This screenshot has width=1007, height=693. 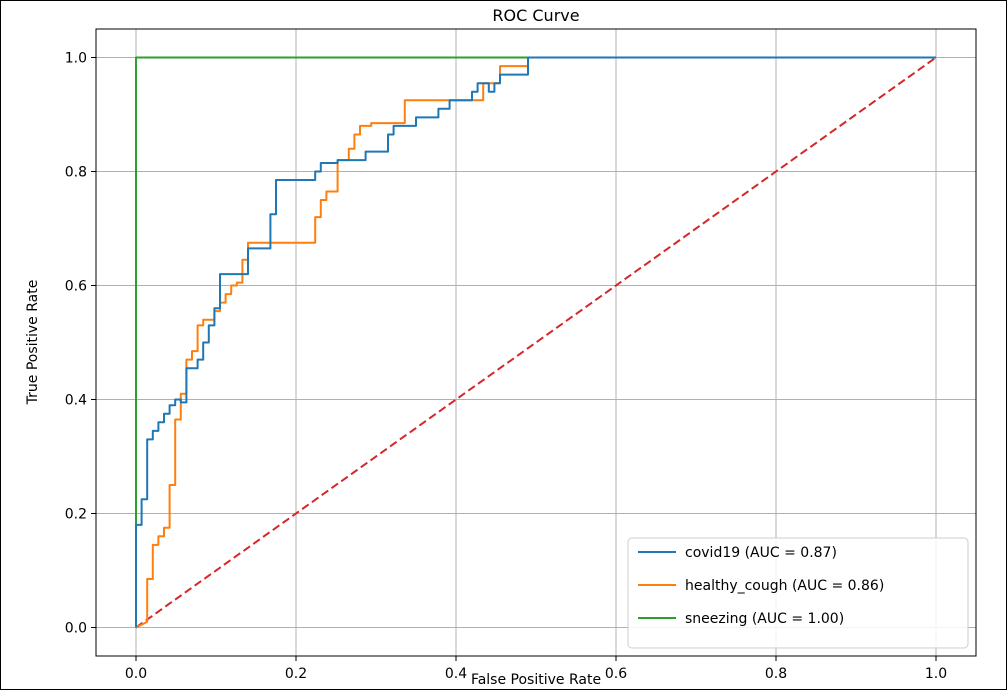 What do you see at coordinates (784, 586) in the screenshot?
I see `legend-label: healthy_cough (AUC = 0.86)` at bounding box center [784, 586].